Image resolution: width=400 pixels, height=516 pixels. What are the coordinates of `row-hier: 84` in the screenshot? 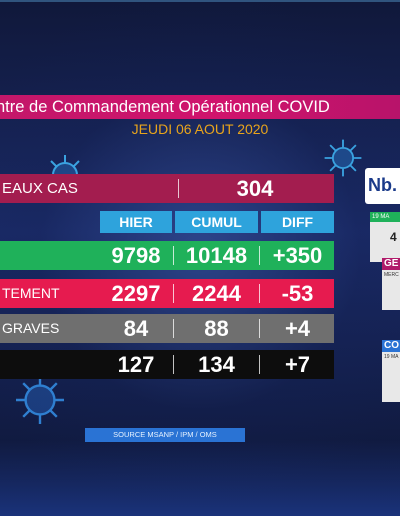 It's located at (136, 328).